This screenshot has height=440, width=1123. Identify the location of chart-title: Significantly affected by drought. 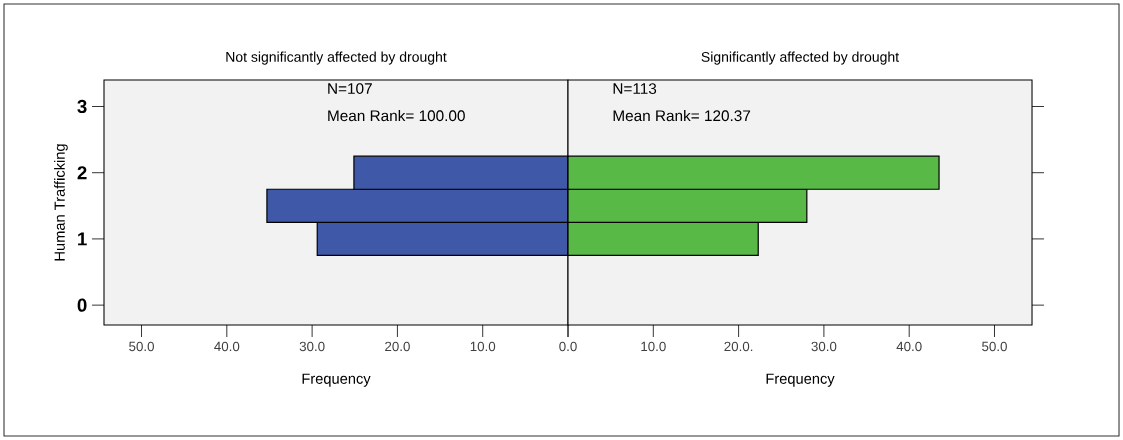
(800, 58).